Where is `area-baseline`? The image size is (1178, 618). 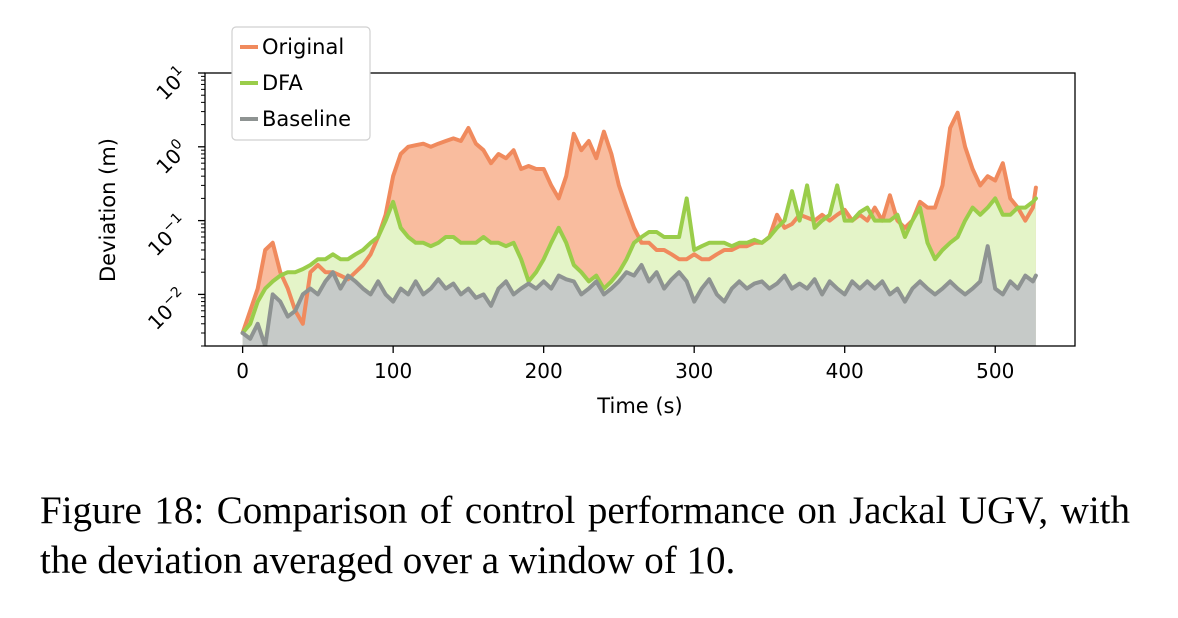
area-baseline is located at coordinates (639, 296).